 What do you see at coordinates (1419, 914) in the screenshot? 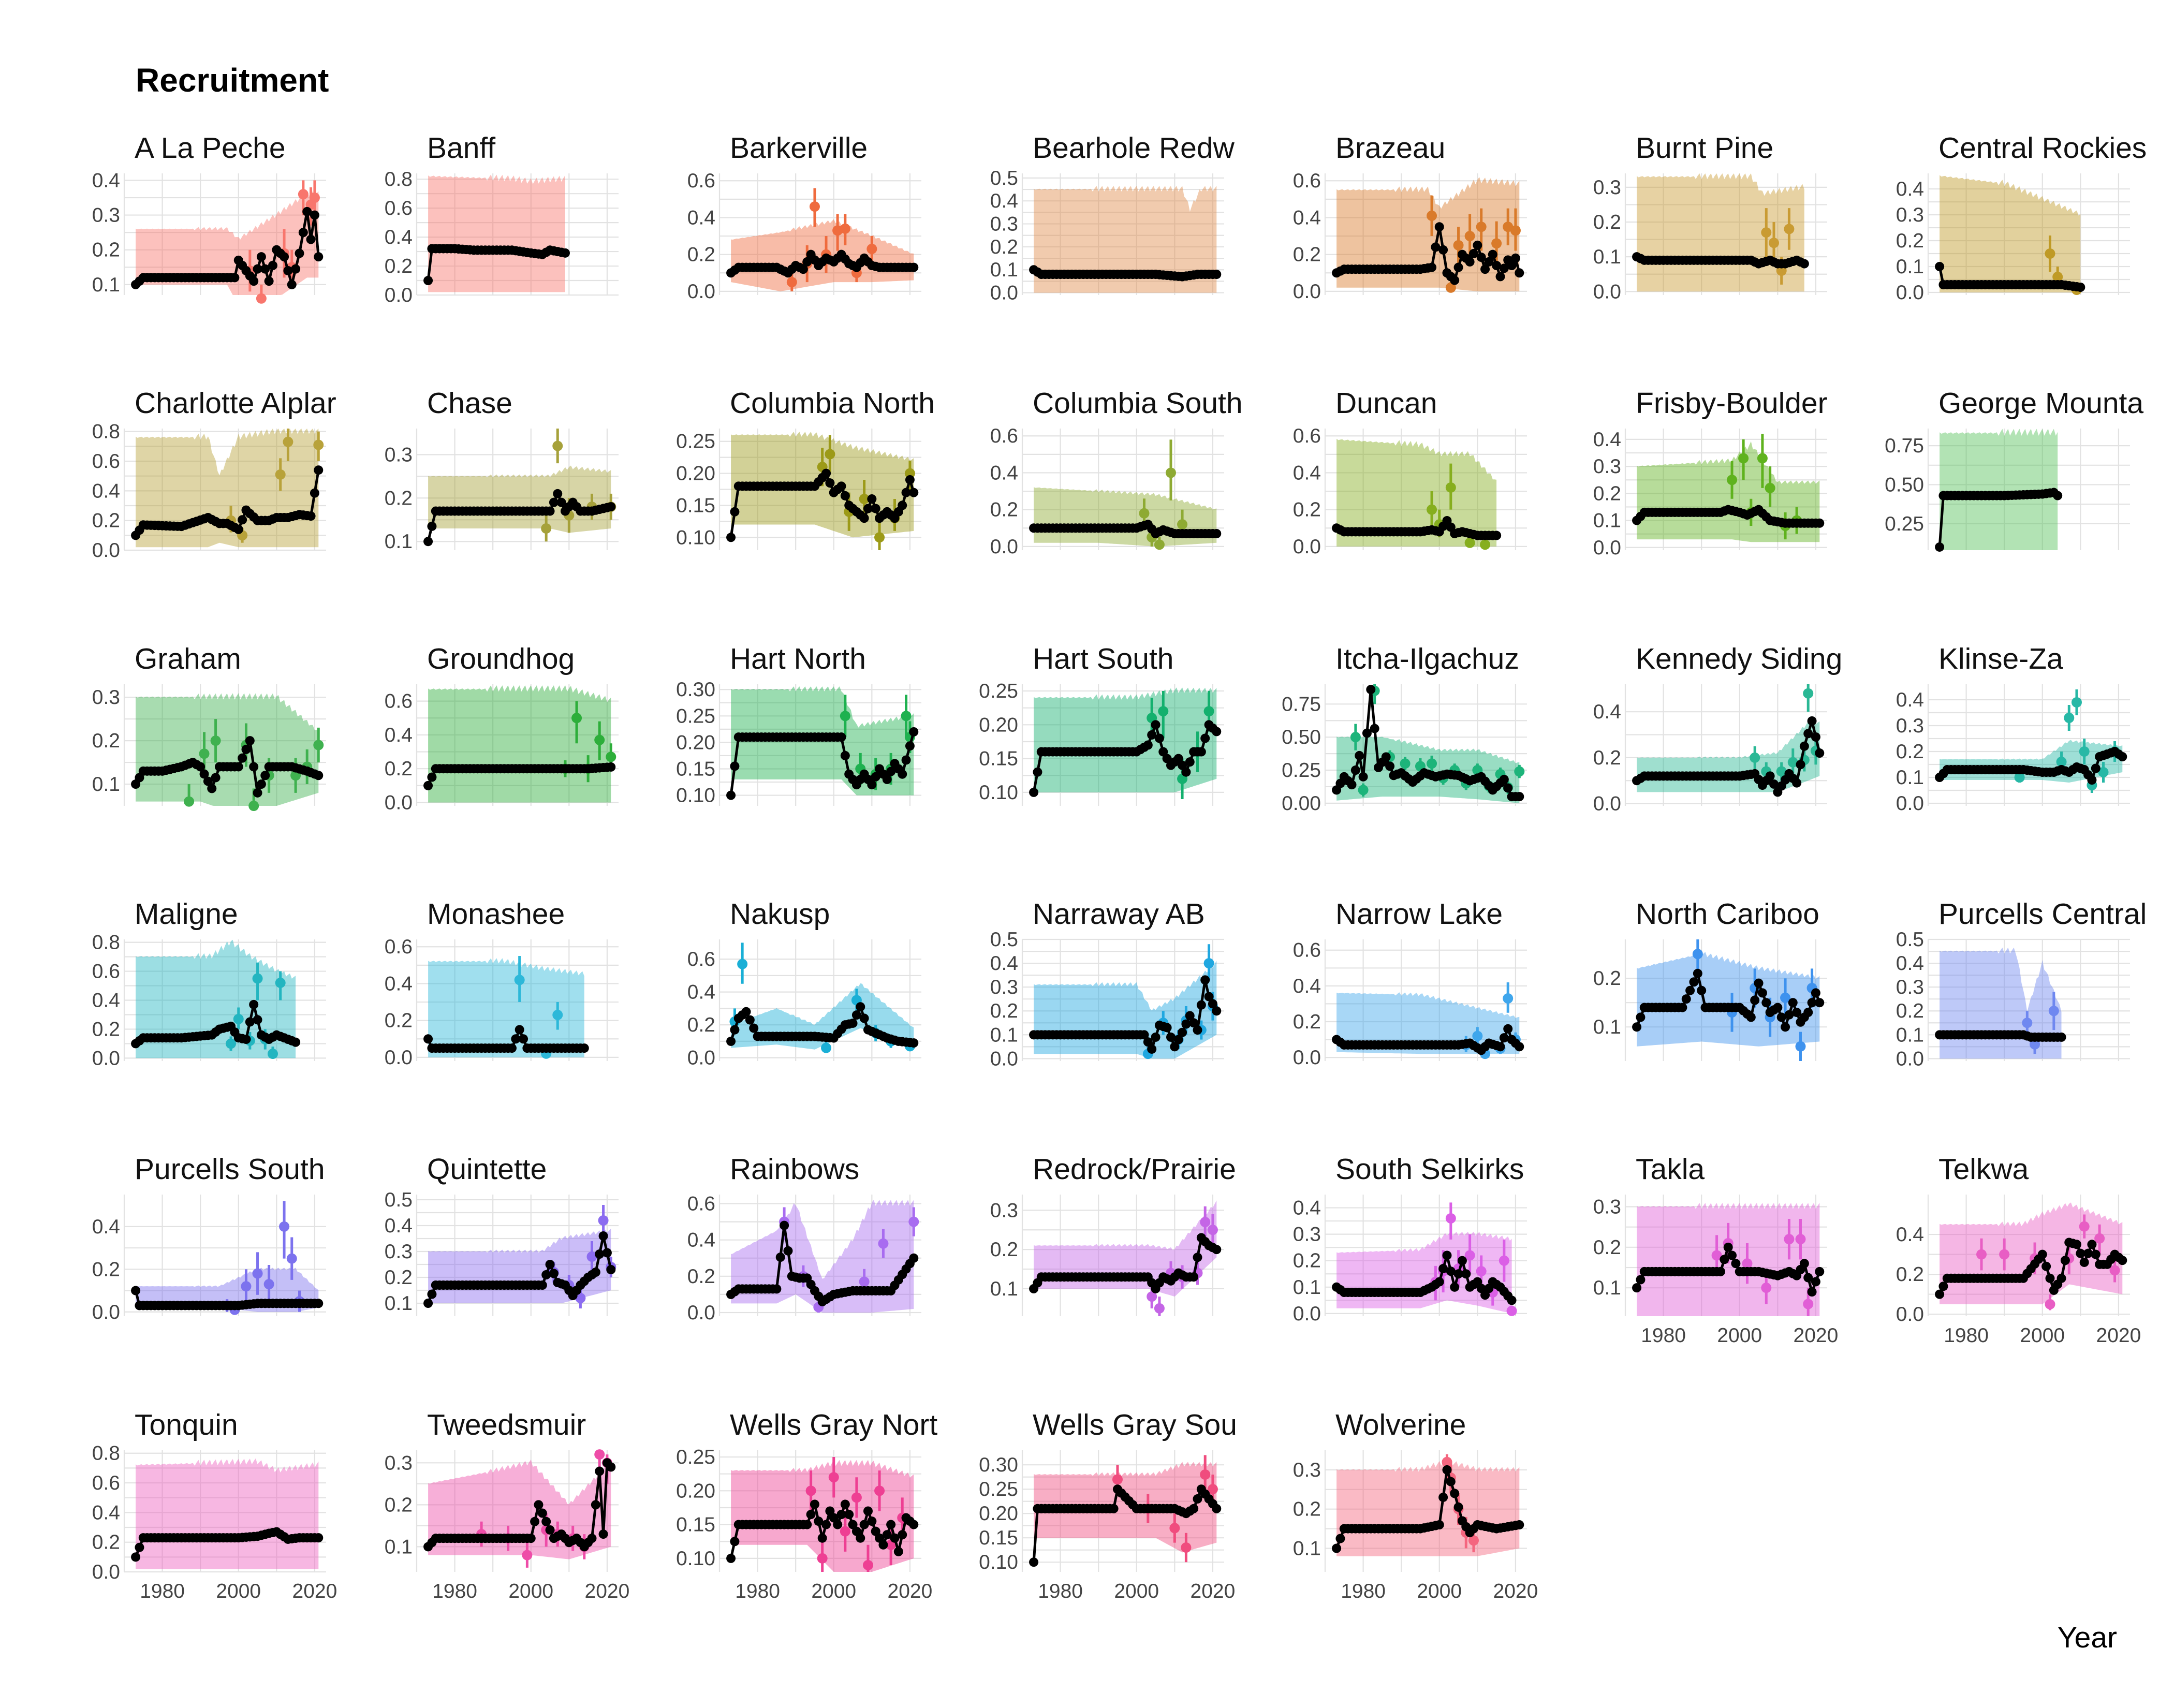
I see `panel-title: Narrow Lake` at bounding box center [1419, 914].